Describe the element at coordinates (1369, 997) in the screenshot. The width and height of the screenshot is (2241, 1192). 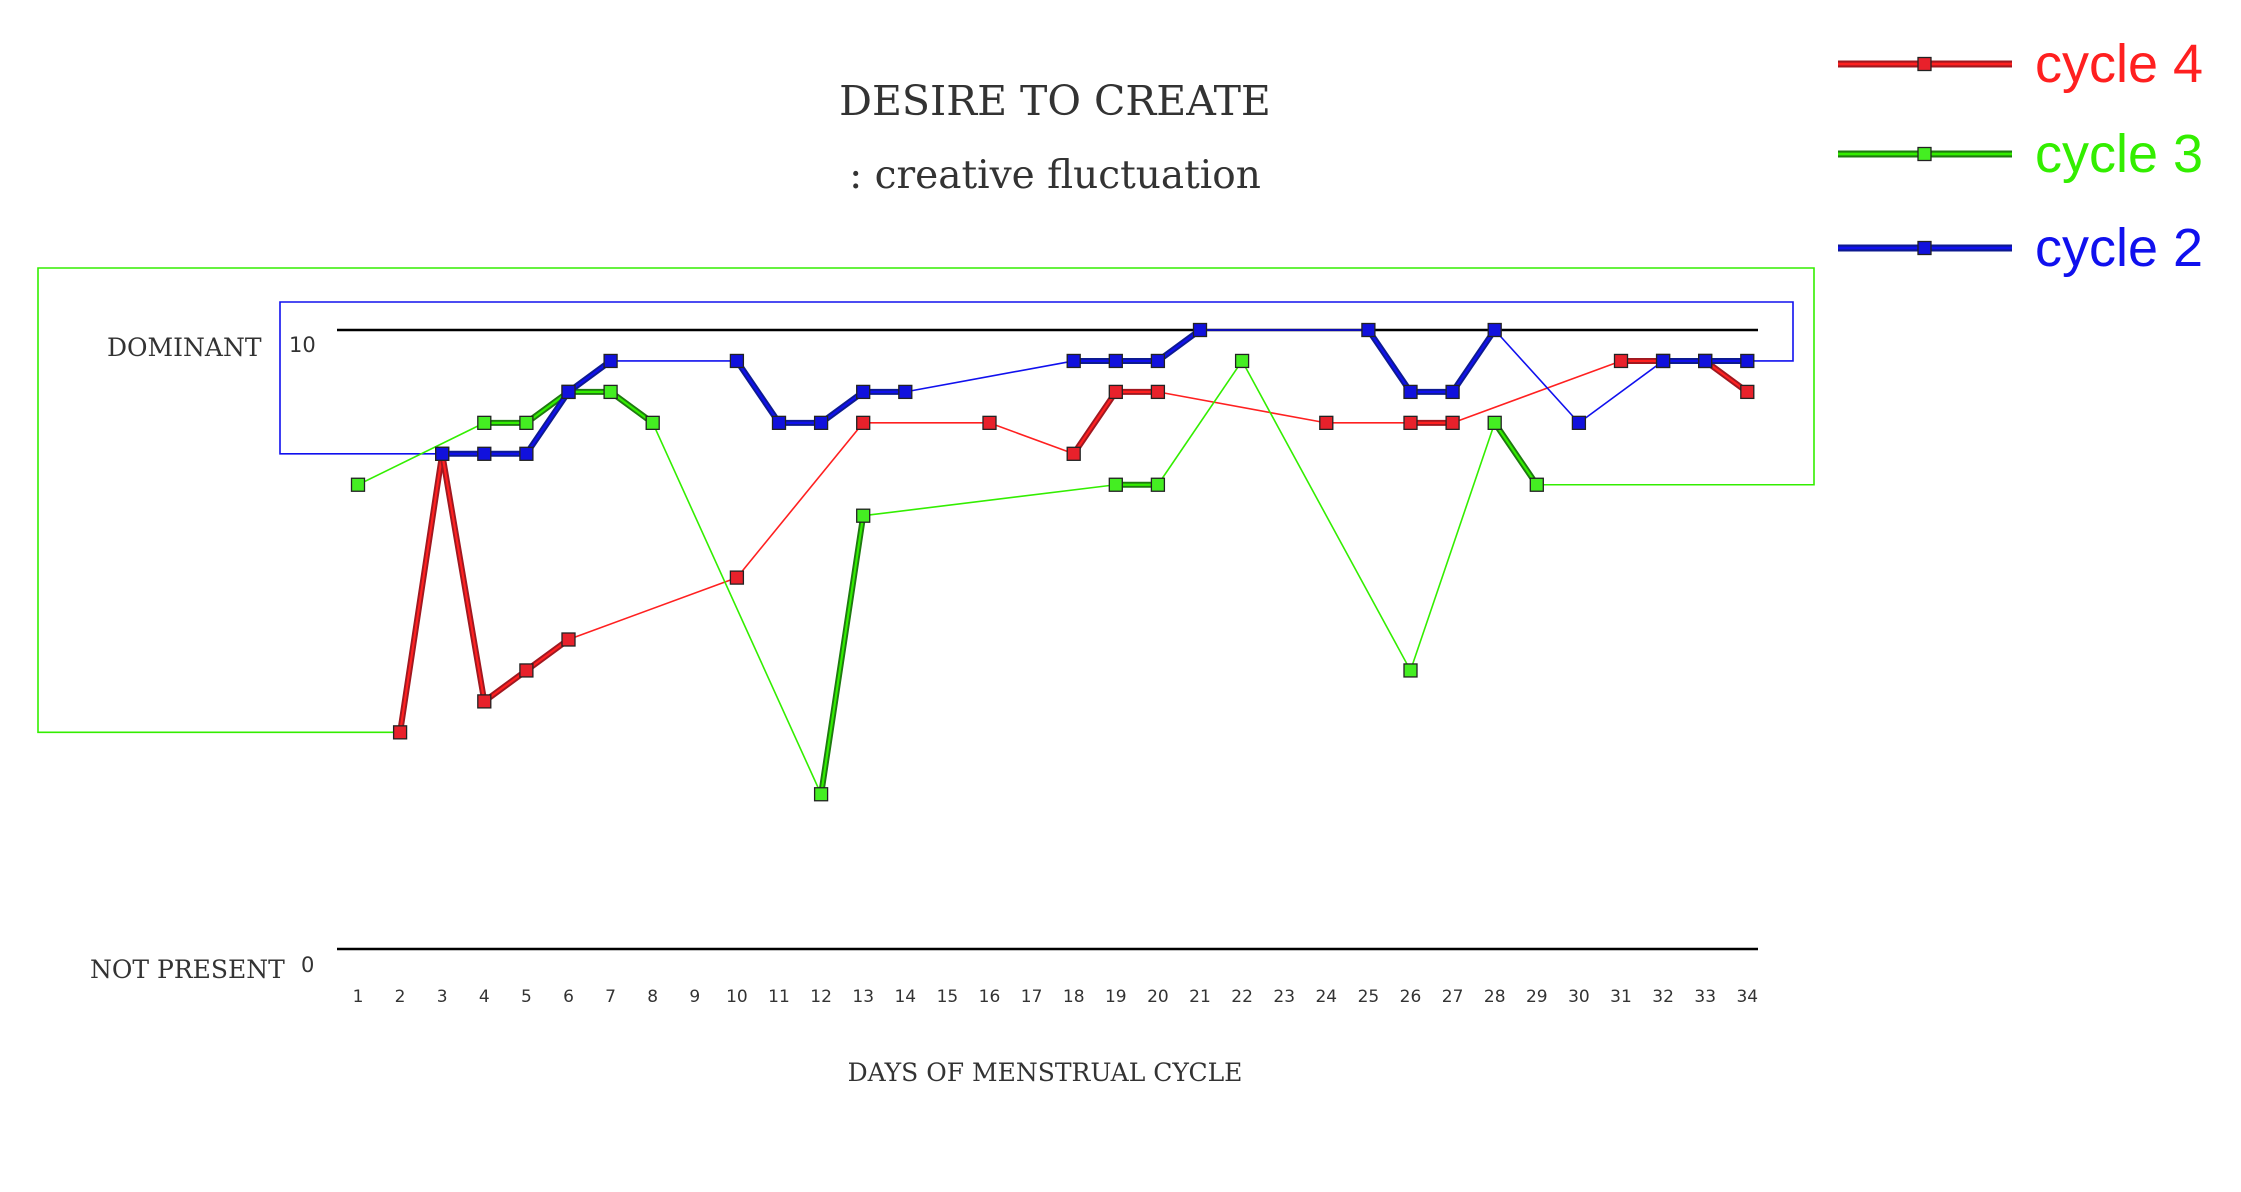
I see `x-tick-label: 25` at that location.